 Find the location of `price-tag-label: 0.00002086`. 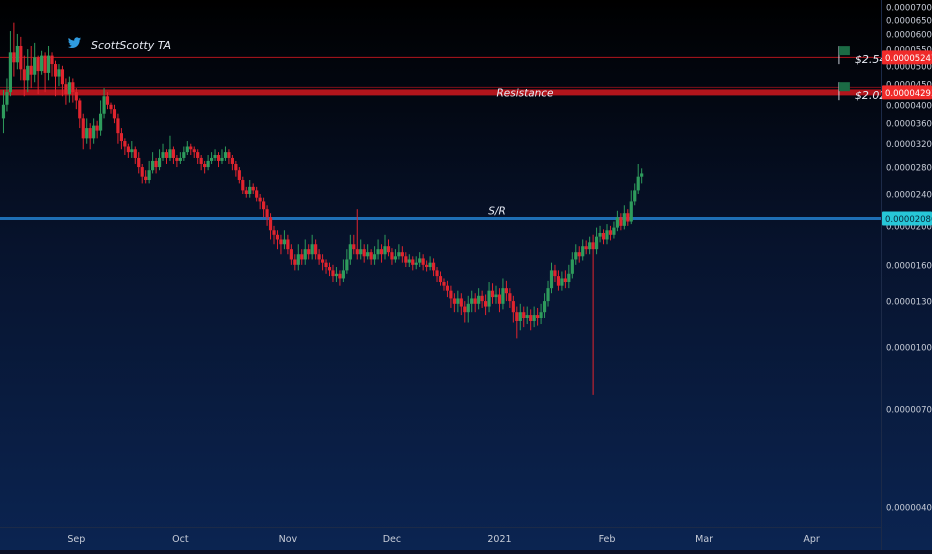

price-tag-label: 0.00002086 is located at coordinates (908, 220).